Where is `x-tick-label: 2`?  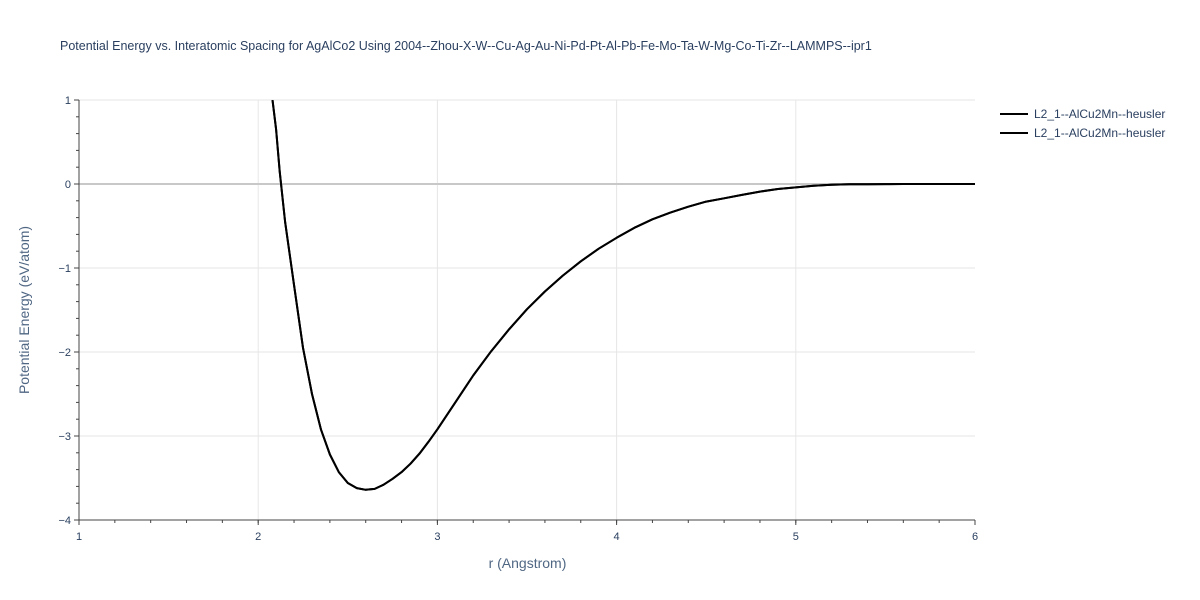 x-tick-label: 2 is located at coordinates (258, 537).